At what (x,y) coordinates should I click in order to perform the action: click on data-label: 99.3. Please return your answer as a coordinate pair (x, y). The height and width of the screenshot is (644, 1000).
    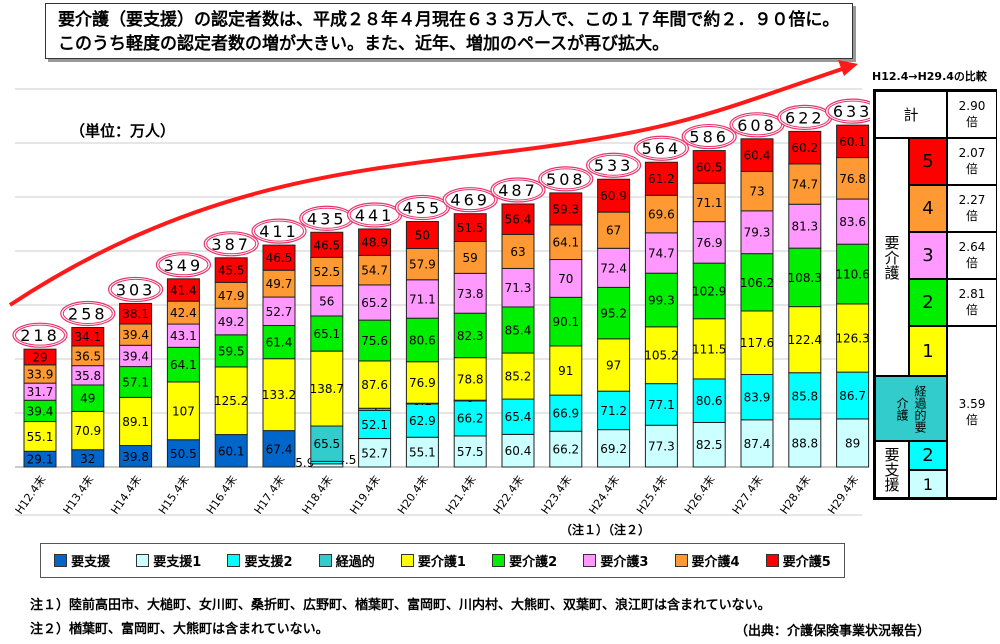
    Looking at the image, I should click on (661, 301).